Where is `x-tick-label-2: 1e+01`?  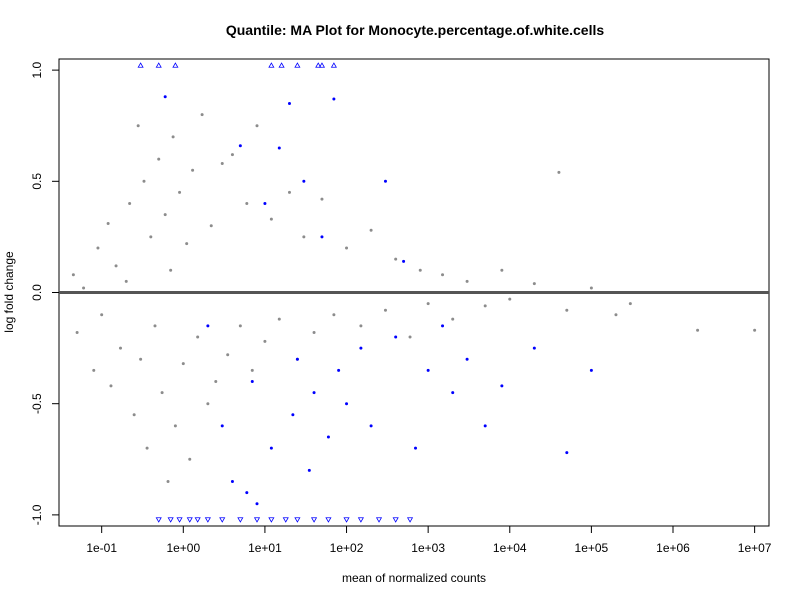 x-tick-label-2: 1e+01 is located at coordinates (265, 548).